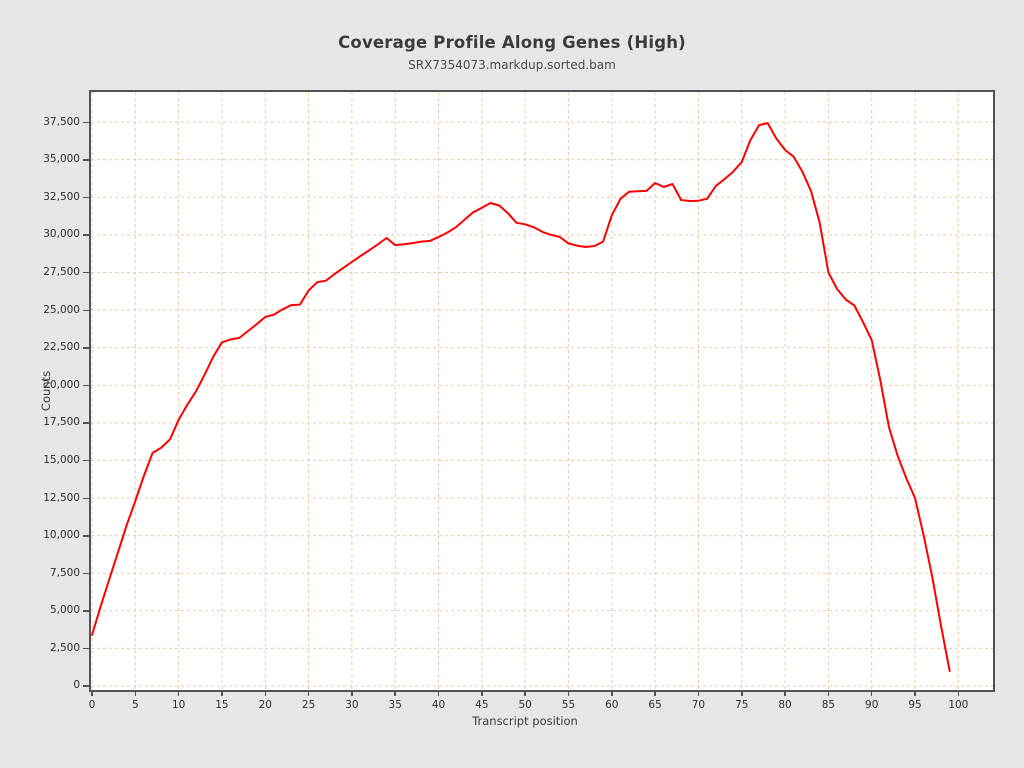  I want to click on x-tick-label: 70, so click(698, 705).